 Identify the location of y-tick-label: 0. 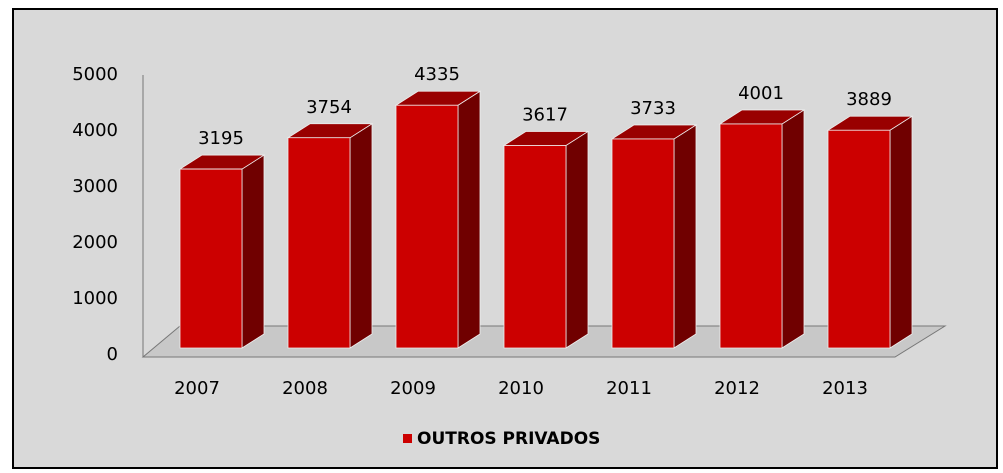
(112, 354).